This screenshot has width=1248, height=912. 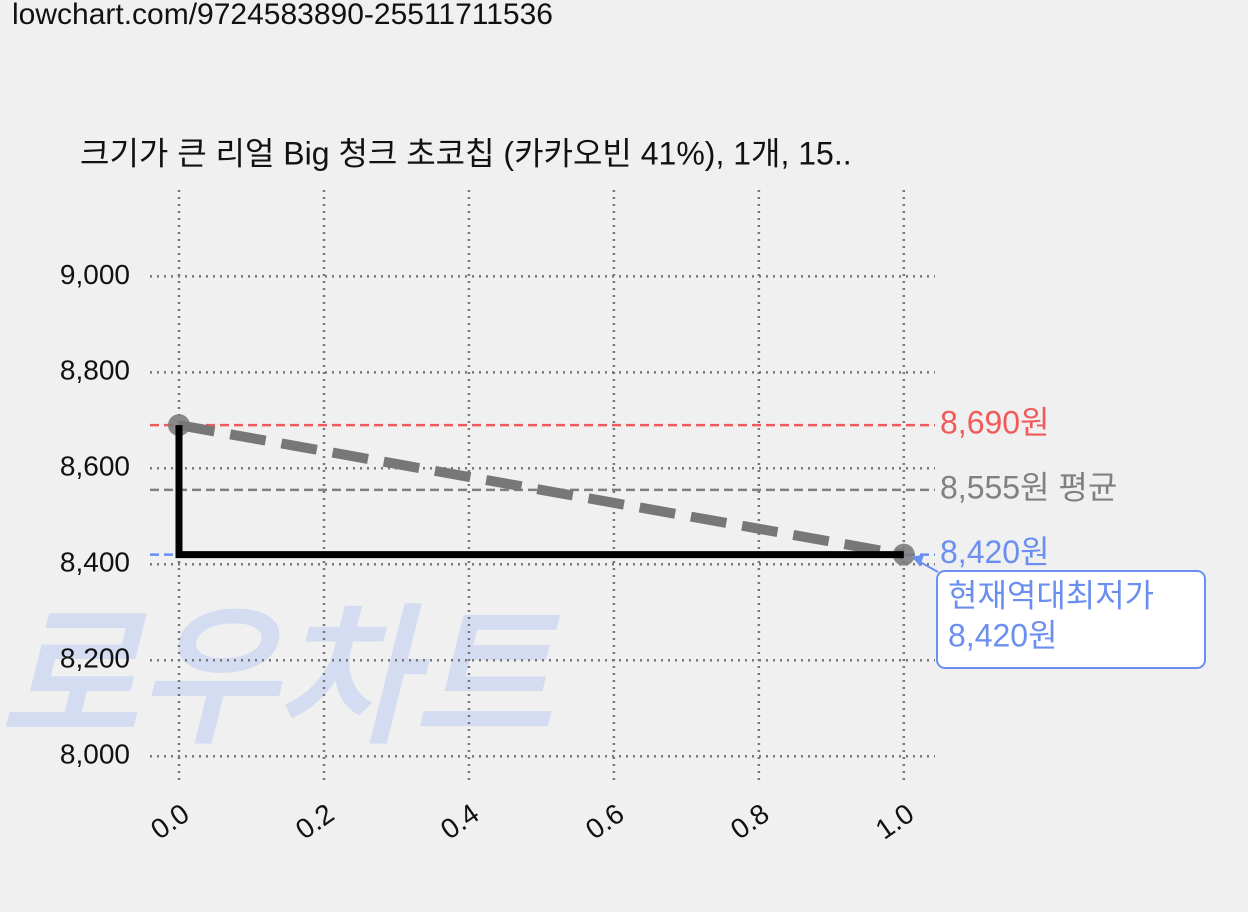 What do you see at coordinates (1071, 619) in the screenshot?
I see `annotation-box` at bounding box center [1071, 619].